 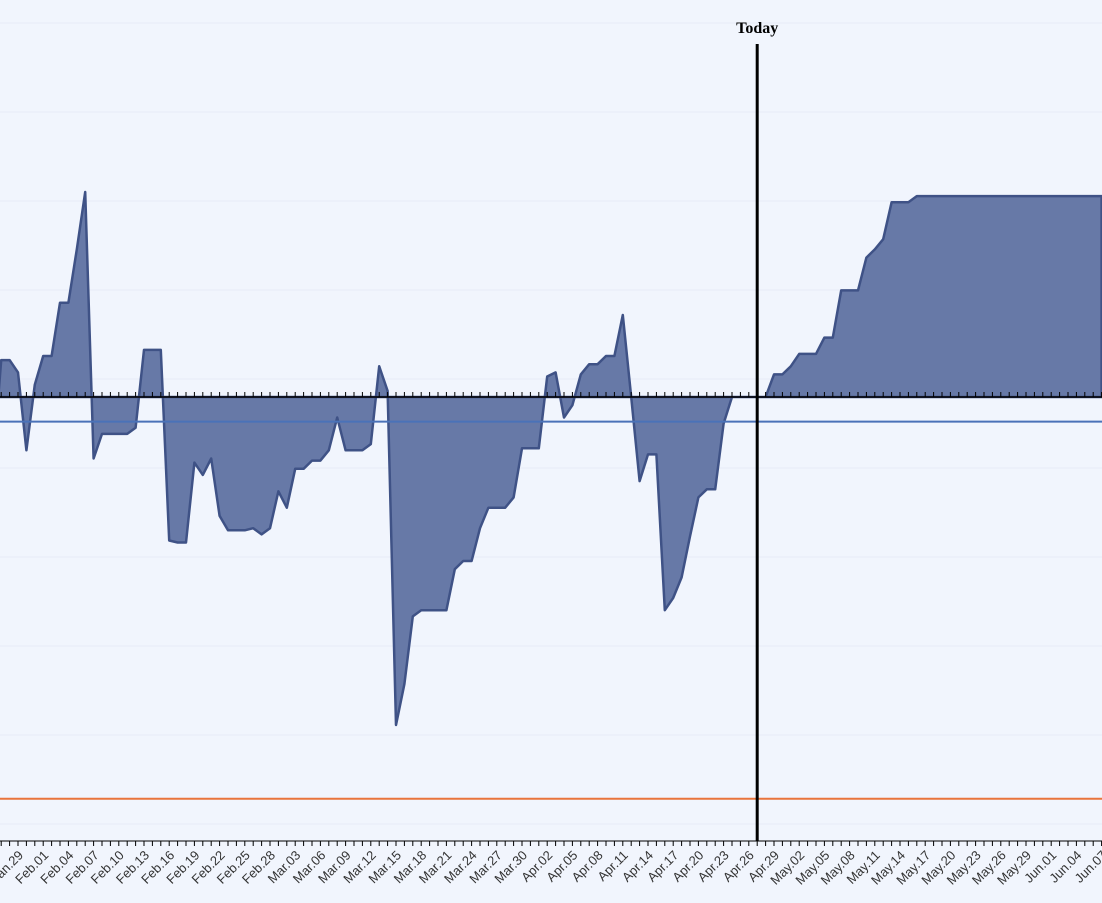 I want to click on today-label: Today, so click(x=757, y=28).